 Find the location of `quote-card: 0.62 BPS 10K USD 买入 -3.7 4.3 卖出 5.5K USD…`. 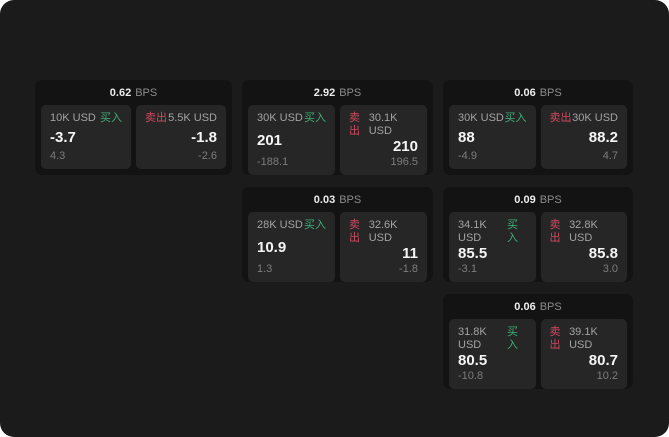

quote-card: 0.62 BPS 10K USD 买入 -3.7 4.3 卖出 5.5K USD… is located at coordinates (133, 127).